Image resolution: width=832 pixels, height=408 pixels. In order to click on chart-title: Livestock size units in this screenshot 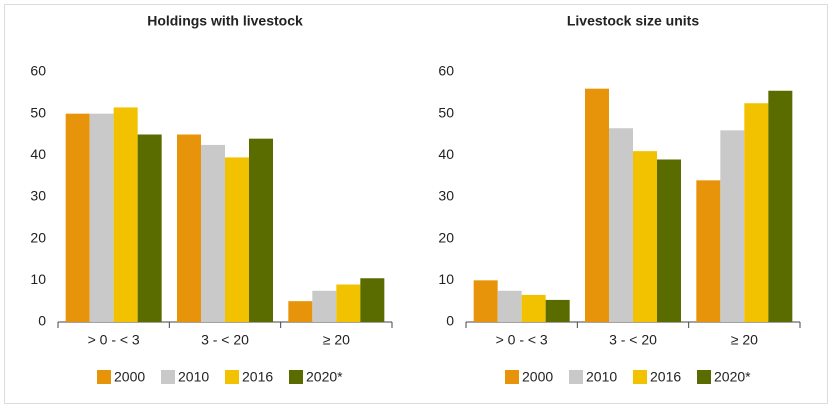, I will do `click(633, 21)`.